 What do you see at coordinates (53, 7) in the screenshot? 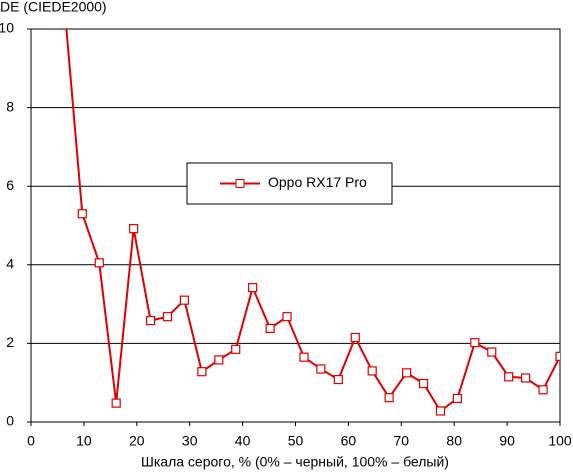
I see `y-axis-title: DE (CIEDE2000)` at bounding box center [53, 7].